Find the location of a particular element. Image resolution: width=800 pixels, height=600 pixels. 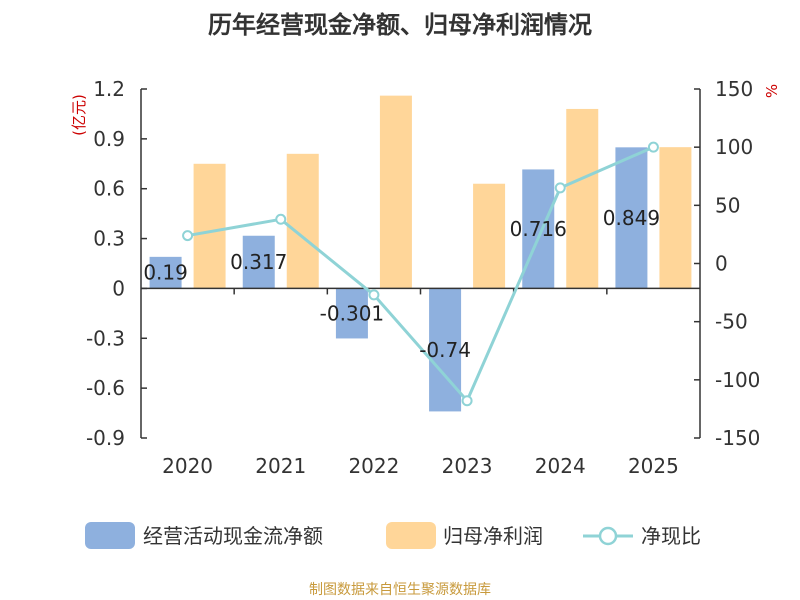

right-tick-label: 100 is located at coordinates (734, 147).